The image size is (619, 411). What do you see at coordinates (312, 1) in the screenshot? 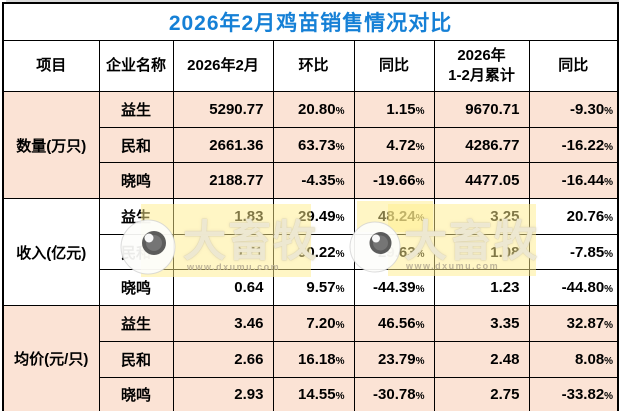
I see `gridline-artifact` at bounding box center [312, 1].